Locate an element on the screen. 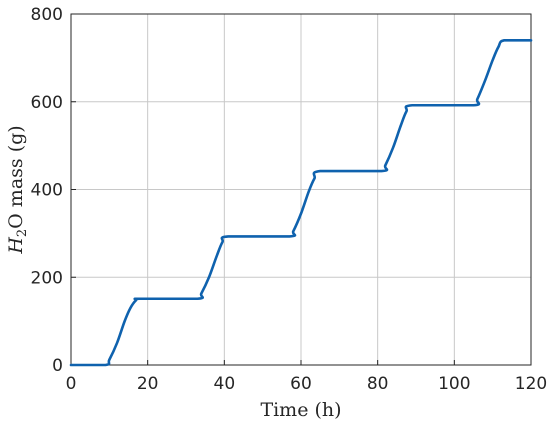 The height and width of the screenshot is (425, 550). x-tick-label: 120 is located at coordinates (531, 384).